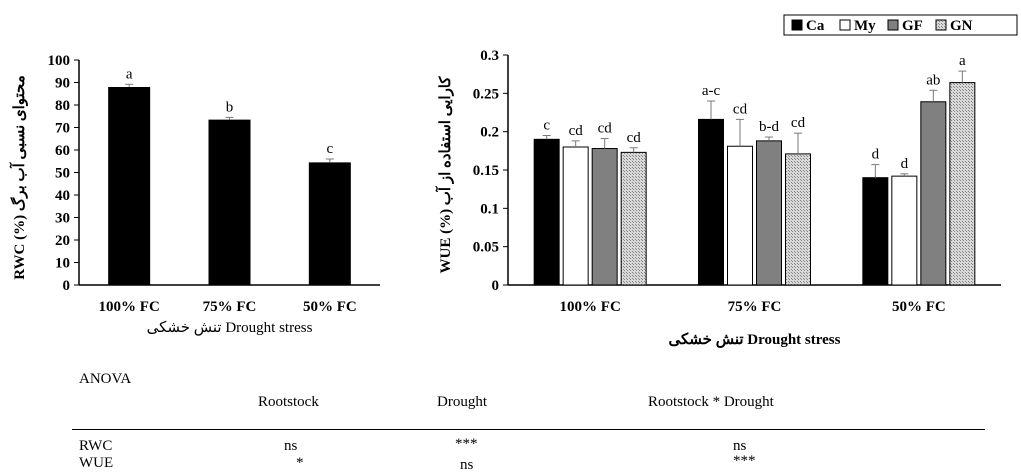 The height and width of the screenshot is (475, 1021). I want to click on wue-x-axis-title: تنش خشکی Drought stress, so click(755, 340).